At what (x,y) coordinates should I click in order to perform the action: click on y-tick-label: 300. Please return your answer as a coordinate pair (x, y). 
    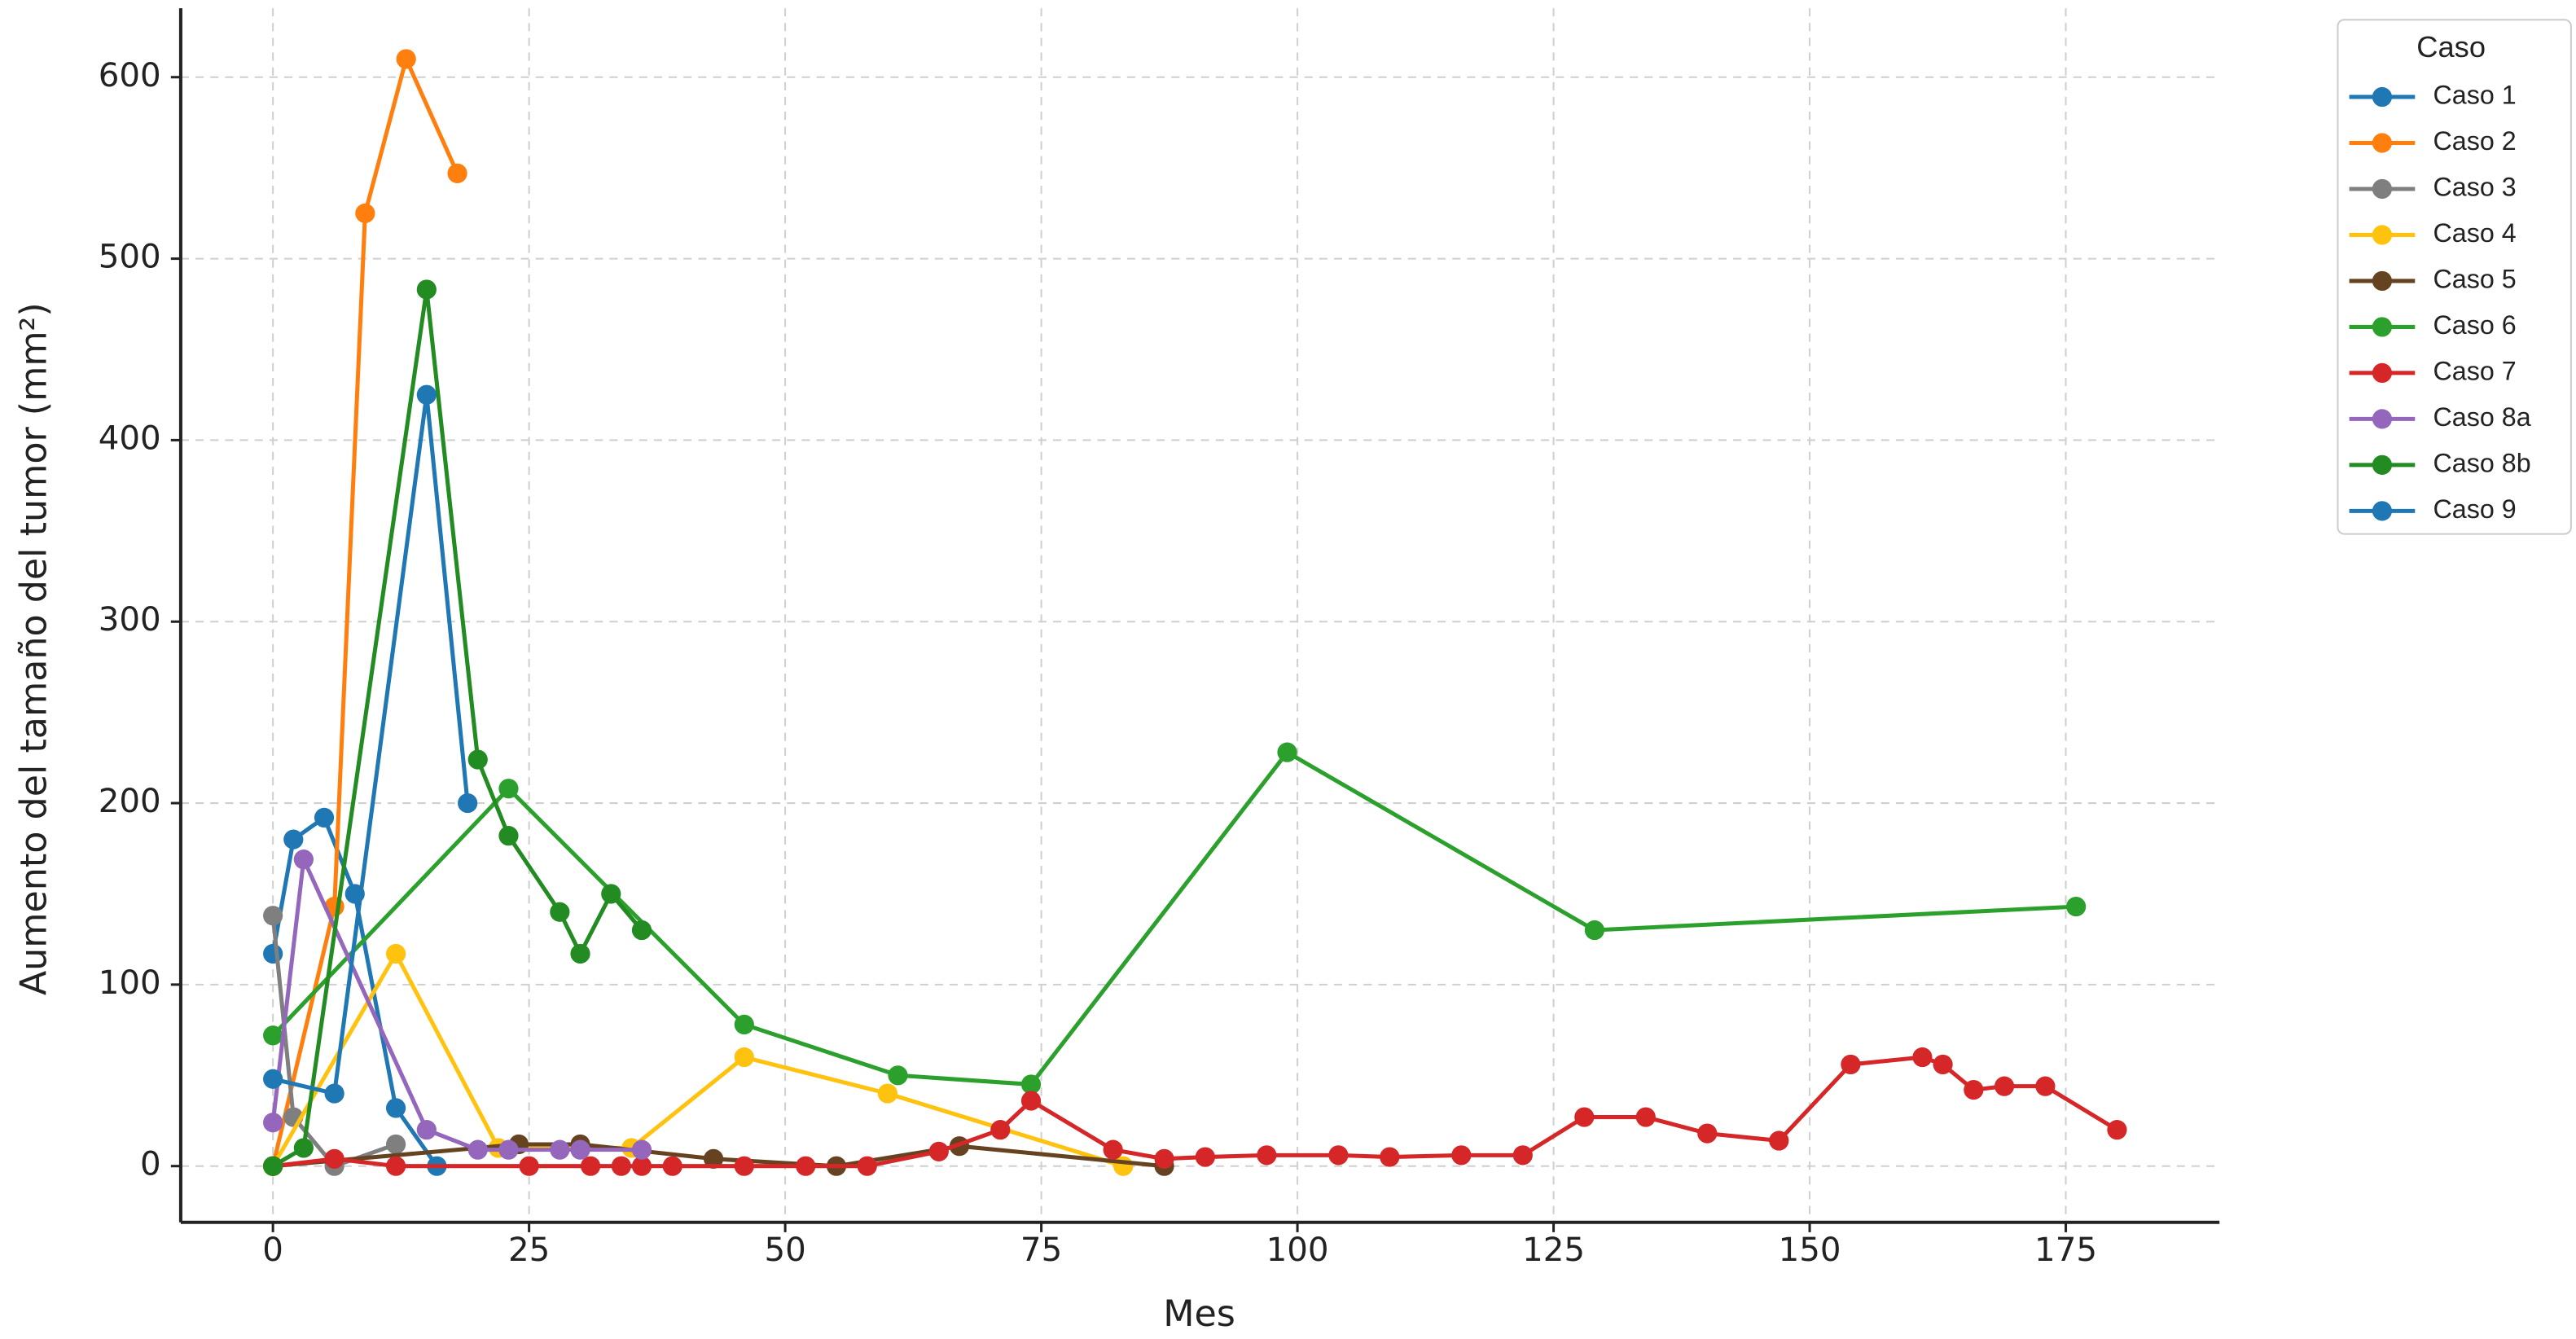
    Looking at the image, I should click on (130, 619).